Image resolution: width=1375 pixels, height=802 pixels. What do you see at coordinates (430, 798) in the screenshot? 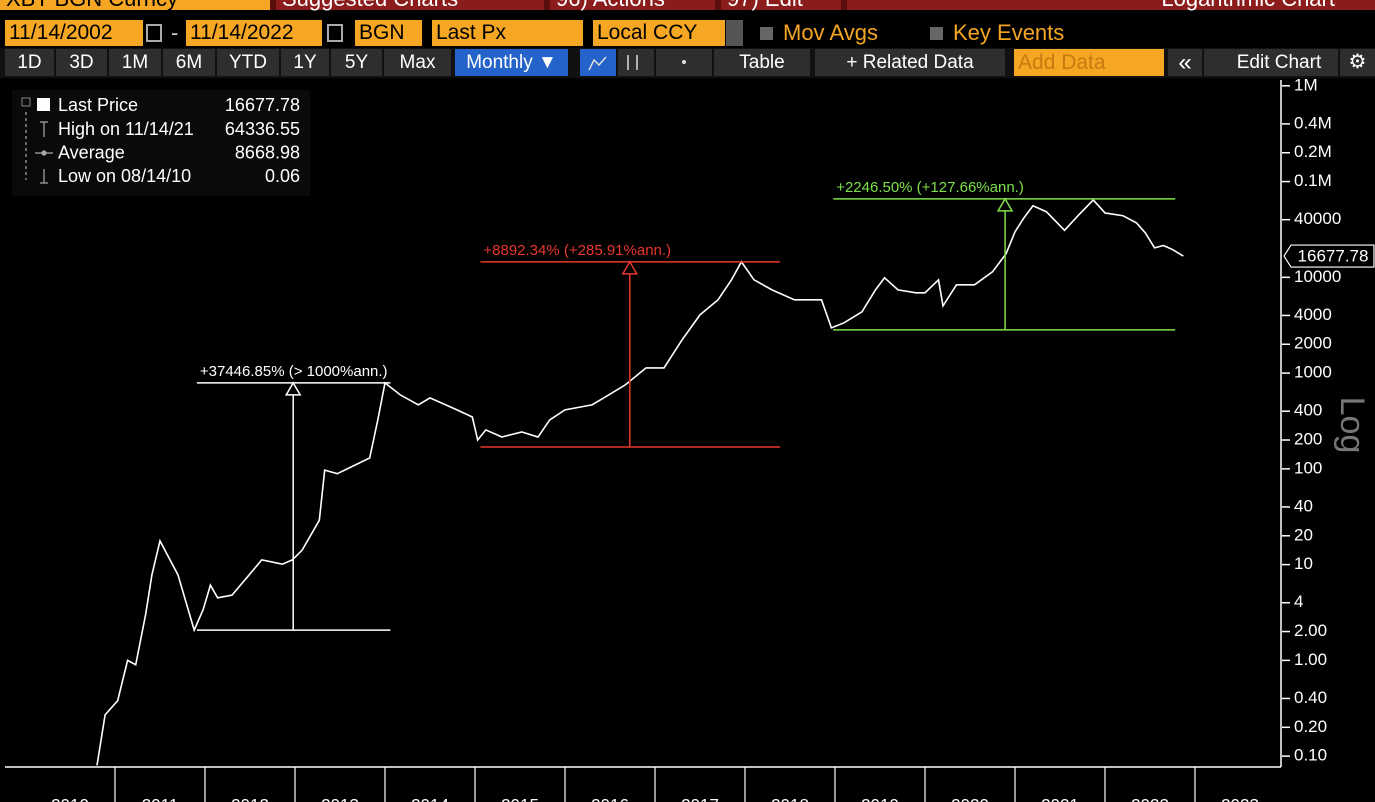
I see `x-tick-label: 2014` at bounding box center [430, 798].